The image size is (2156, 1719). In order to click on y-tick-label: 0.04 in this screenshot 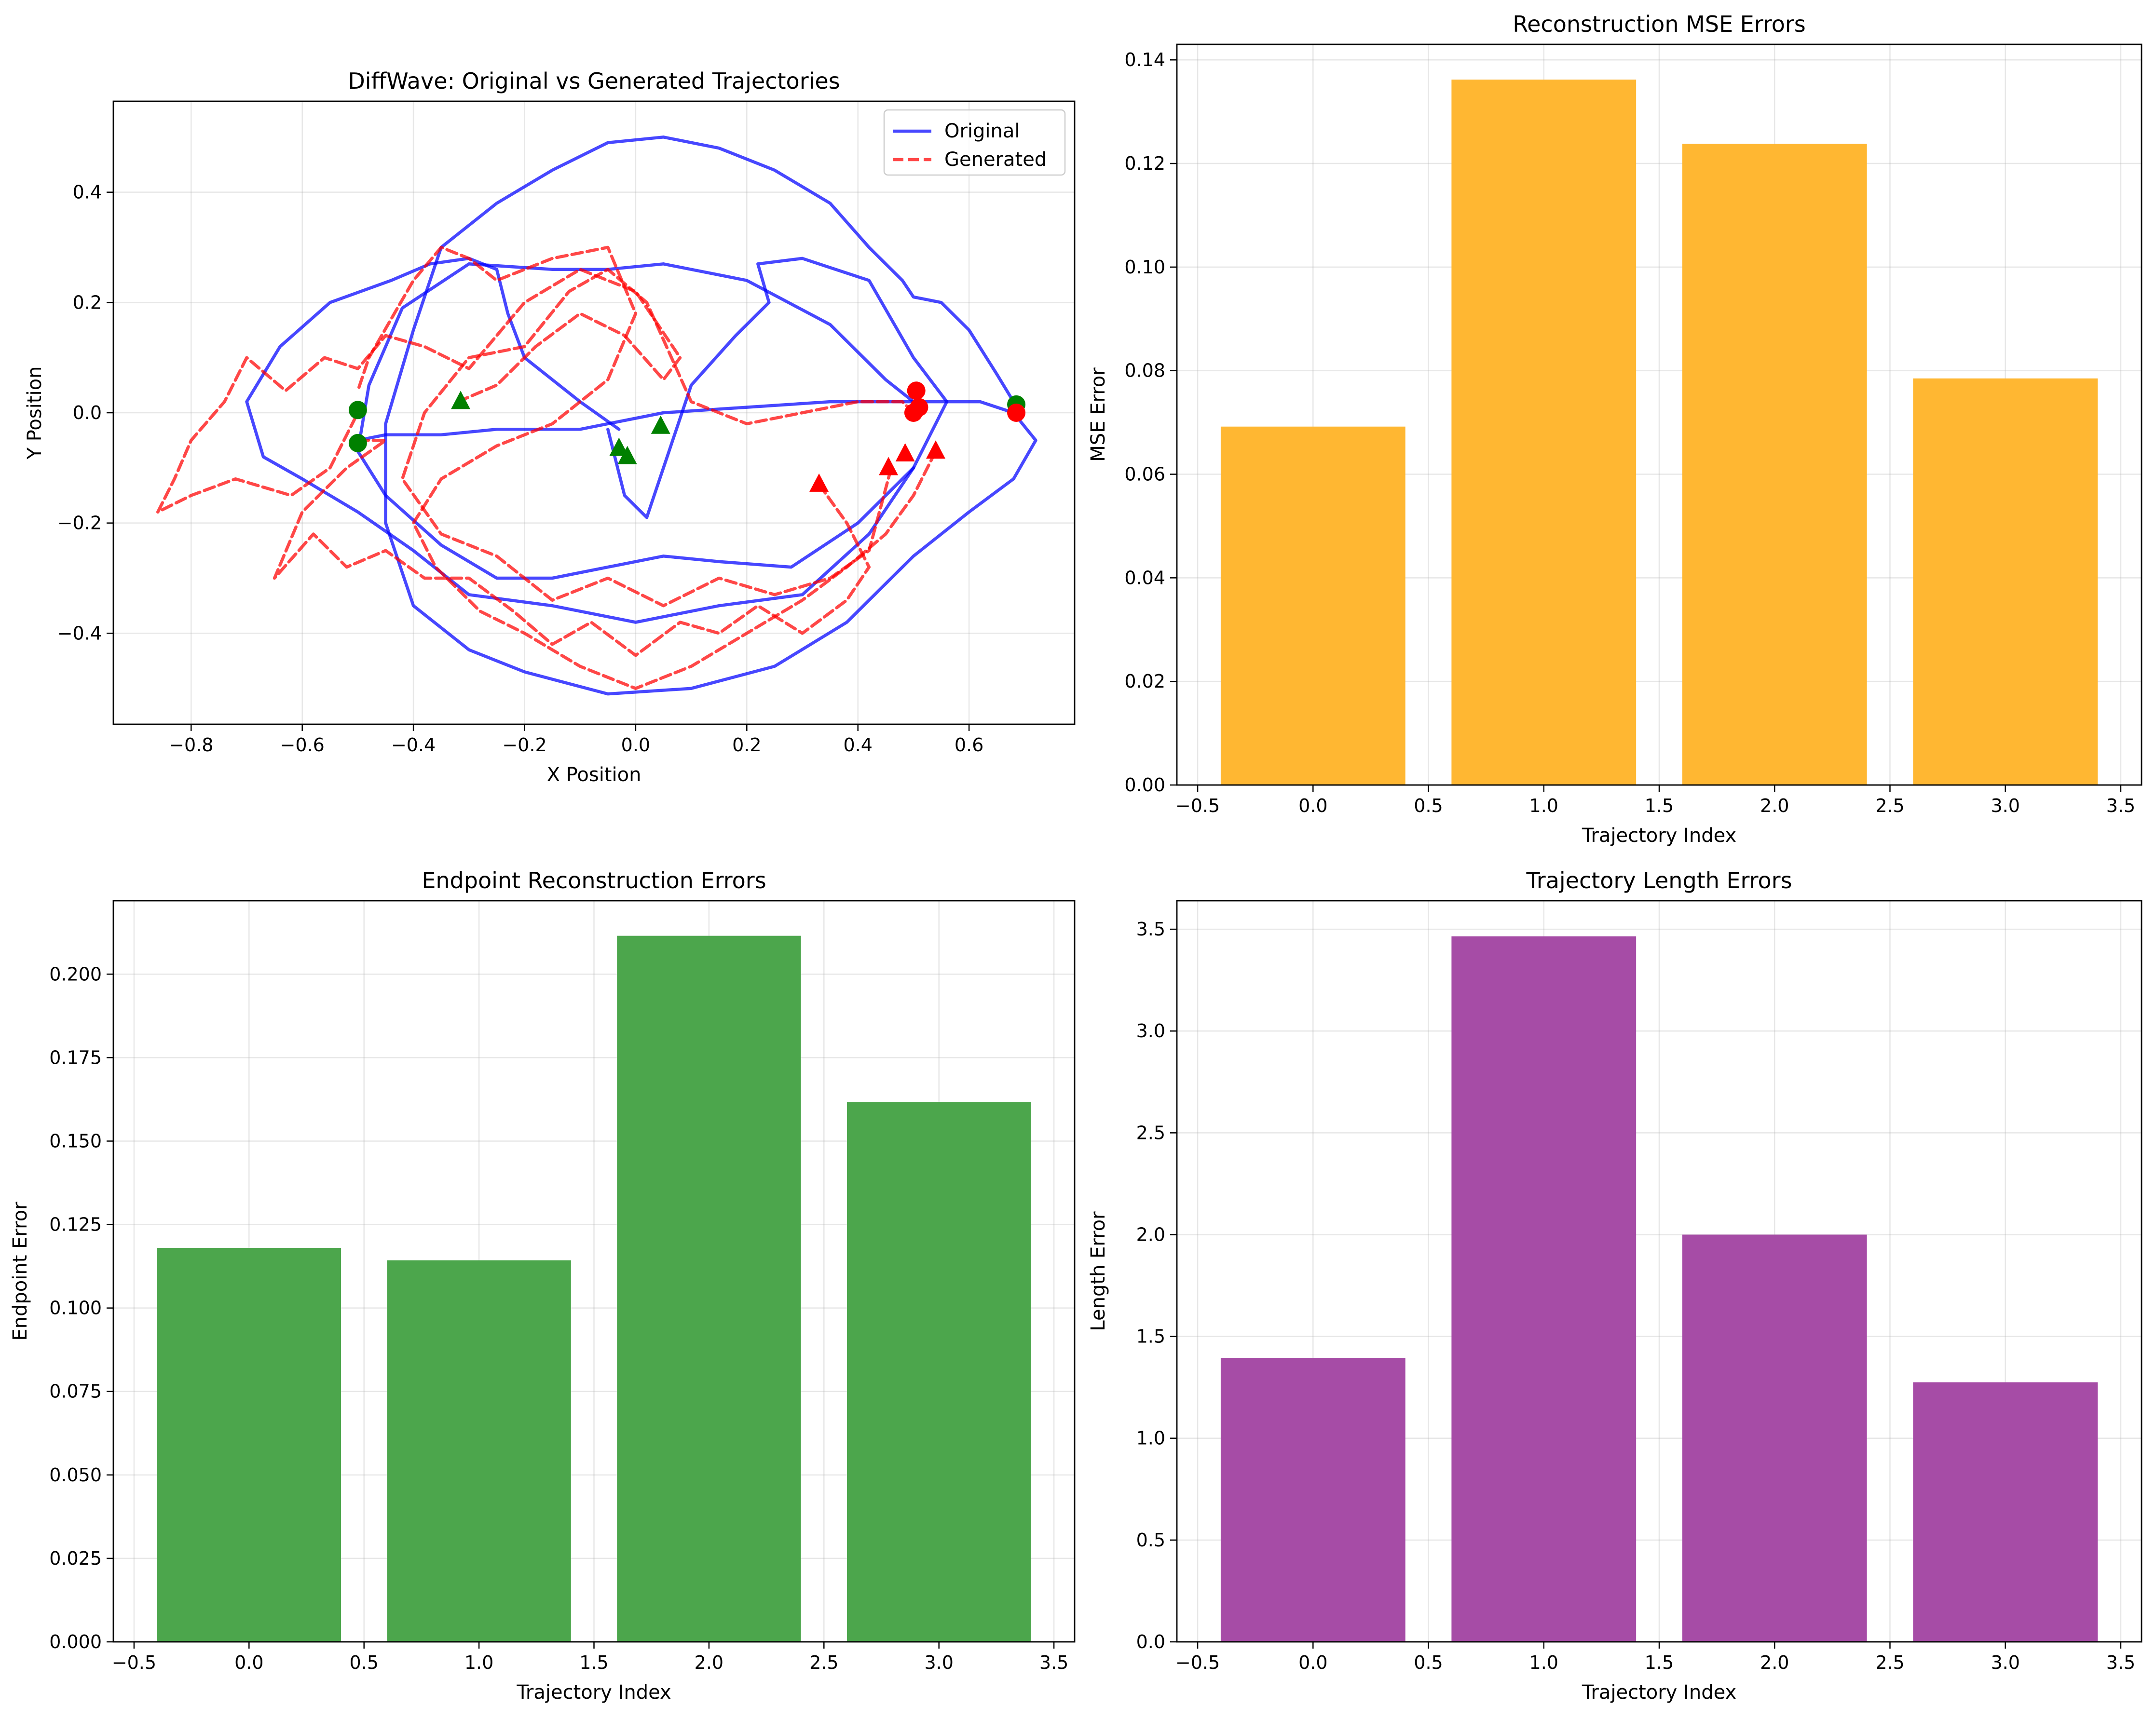, I will do `click(1144, 577)`.